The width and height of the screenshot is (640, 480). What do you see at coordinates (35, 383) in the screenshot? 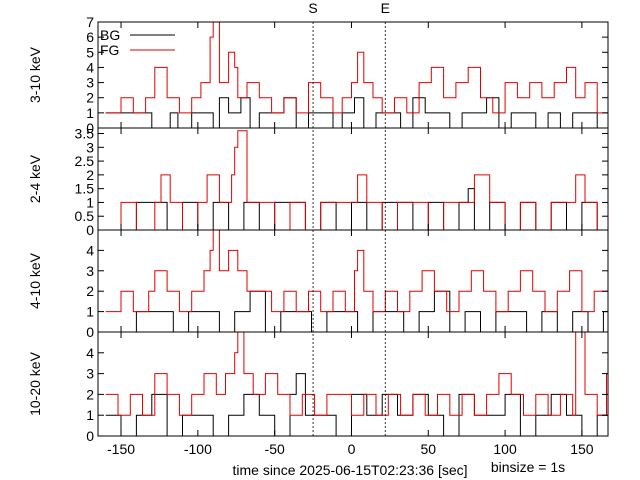
I see `y-axis-title-3: 10-20 keV` at bounding box center [35, 383].